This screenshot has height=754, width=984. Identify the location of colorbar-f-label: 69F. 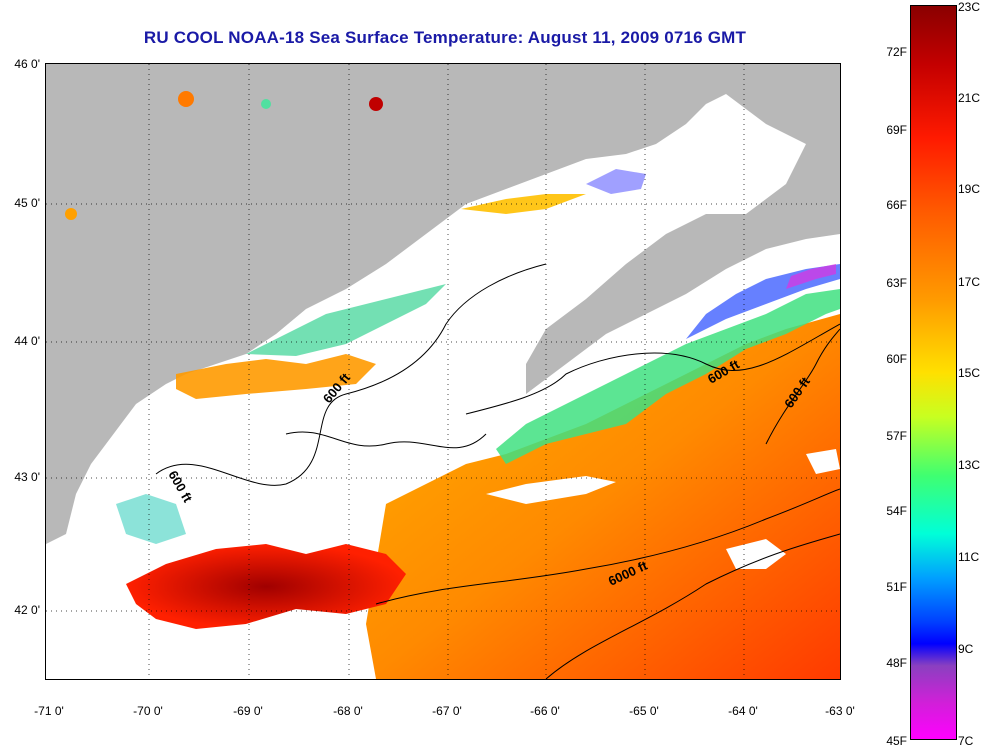
(896, 130).